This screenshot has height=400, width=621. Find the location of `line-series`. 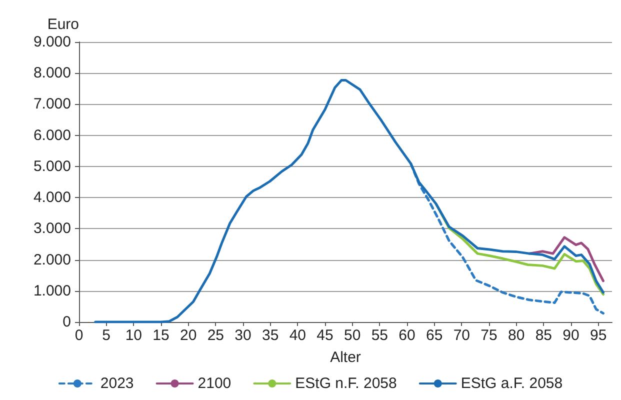

line-series is located at coordinates (566, 259).